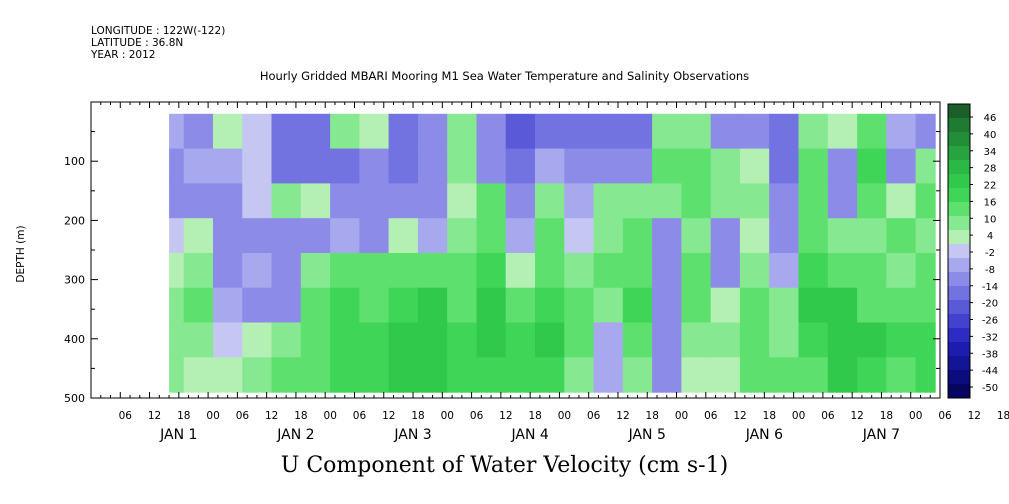  Describe the element at coordinates (123, 55) in the screenshot. I see `year-label: YEAR : 2012` at that location.